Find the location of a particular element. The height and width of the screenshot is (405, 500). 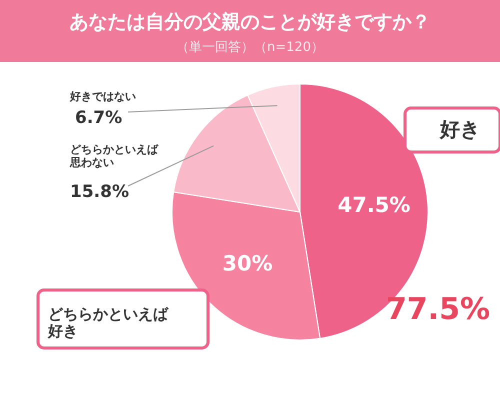

text: 77.5% is located at coordinates (438, 309).